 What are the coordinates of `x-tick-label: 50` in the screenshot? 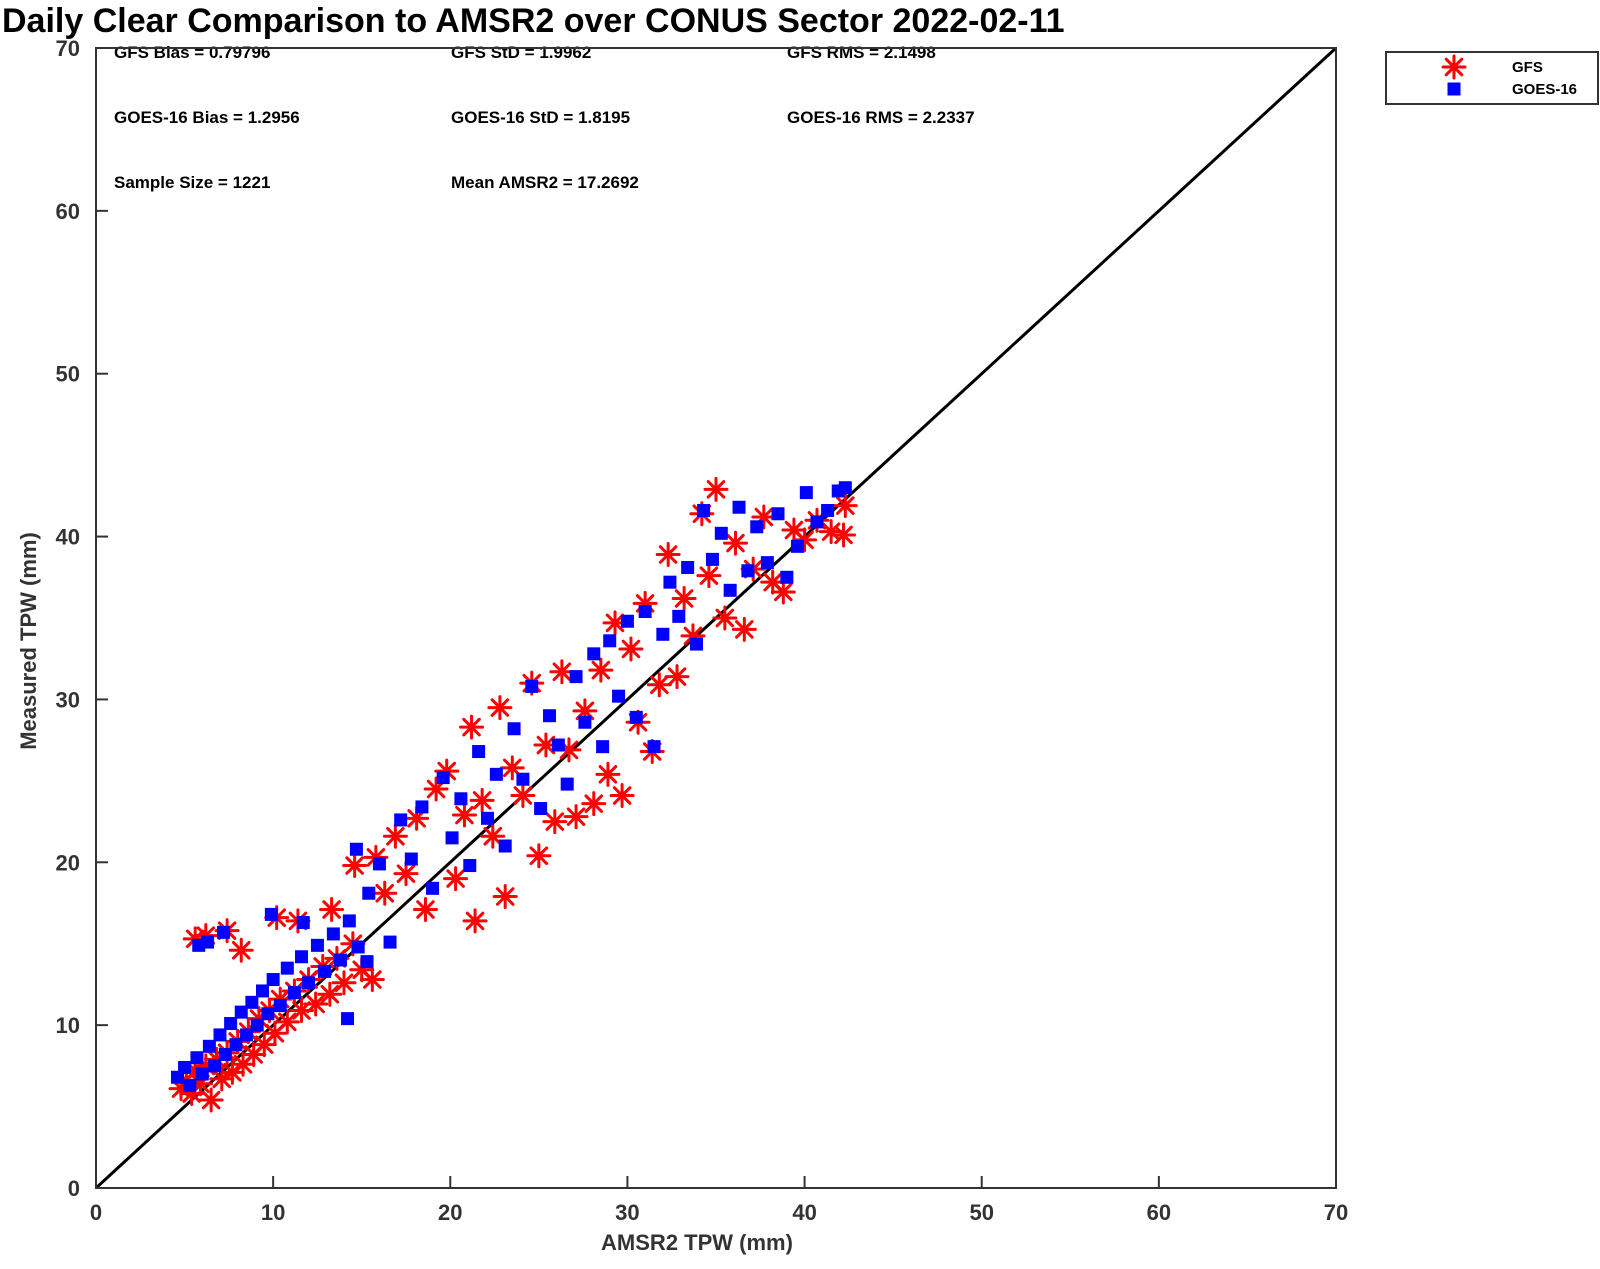 It's located at (981, 1212).